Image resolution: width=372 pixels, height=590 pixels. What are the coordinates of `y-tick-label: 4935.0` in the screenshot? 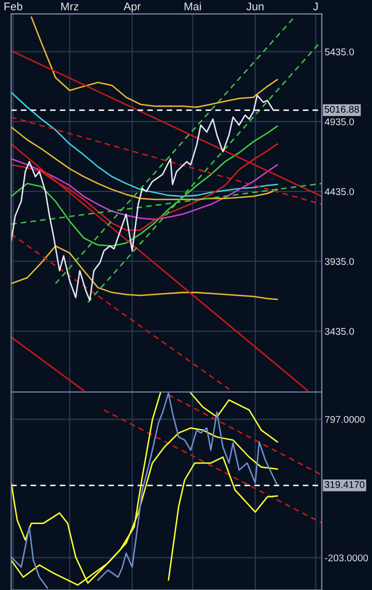 It's located at (339, 122).